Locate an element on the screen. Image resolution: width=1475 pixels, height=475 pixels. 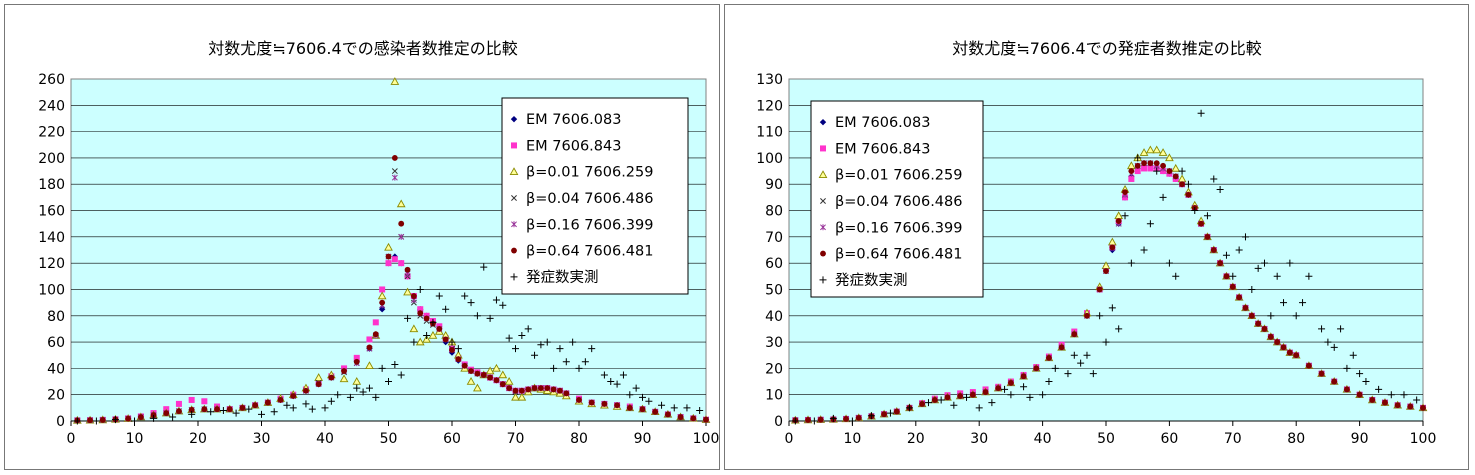
x-tick-label: 40 is located at coordinates (1043, 439).